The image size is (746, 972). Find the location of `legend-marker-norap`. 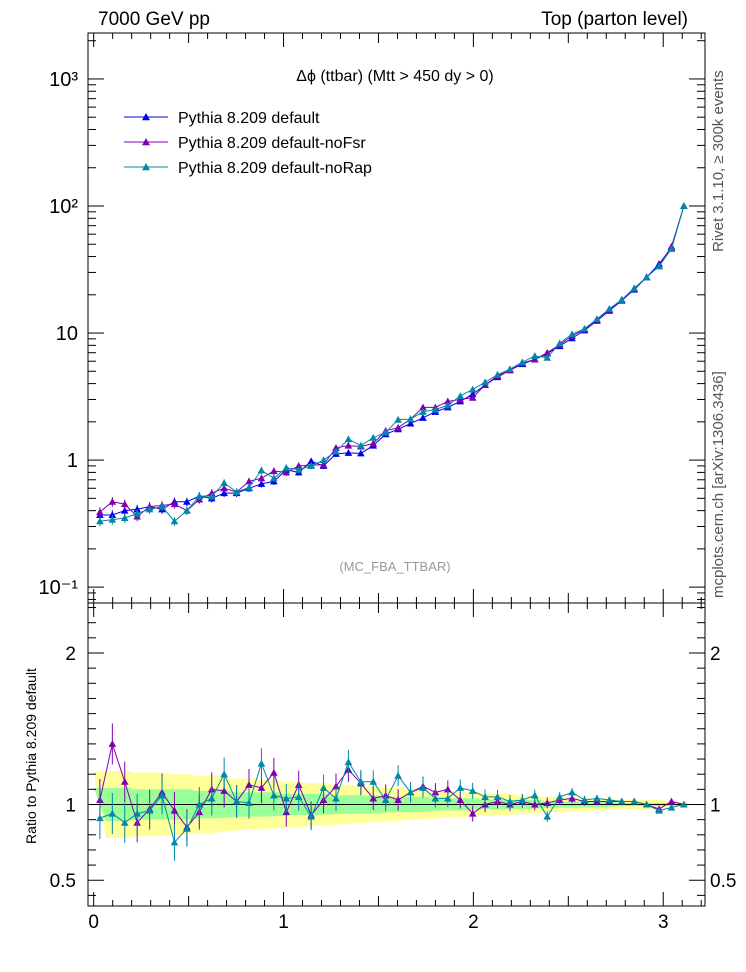

legend-marker-norap is located at coordinates (146, 167).